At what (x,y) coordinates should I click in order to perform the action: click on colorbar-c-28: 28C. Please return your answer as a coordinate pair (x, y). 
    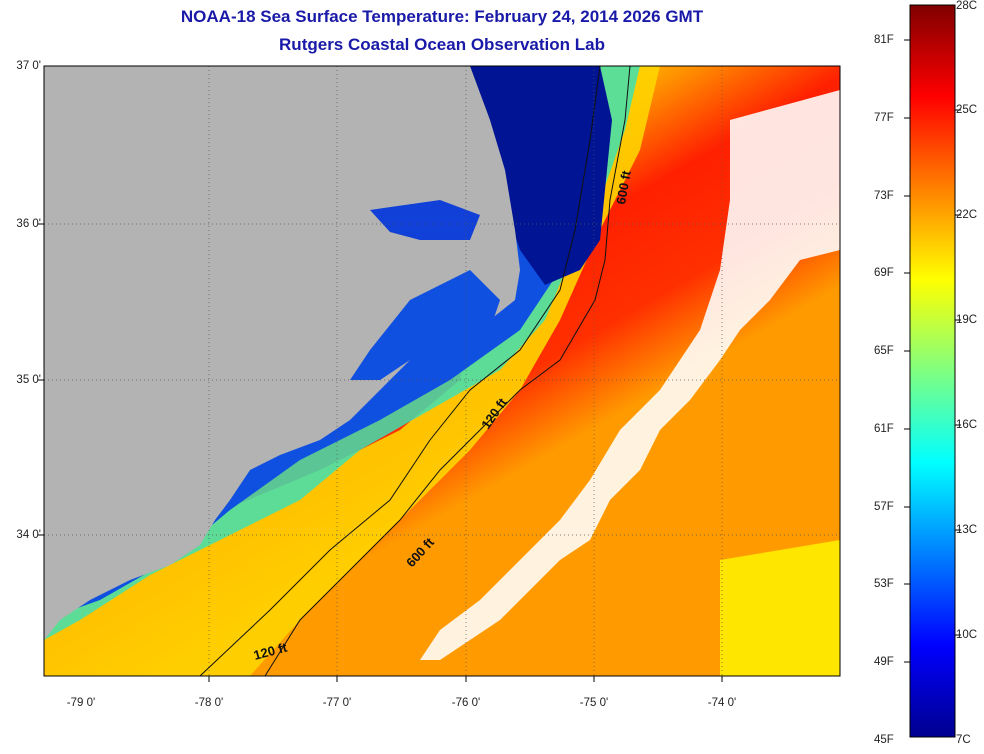
    Looking at the image, I should click on (967, 6).